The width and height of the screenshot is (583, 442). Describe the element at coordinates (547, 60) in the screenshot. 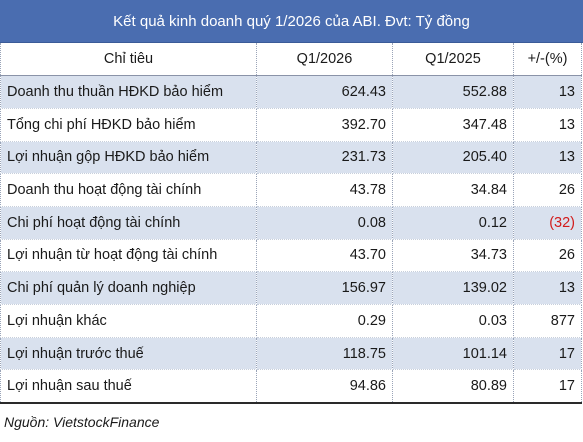

I see `header-change-pct: +/-(%)` at that location.